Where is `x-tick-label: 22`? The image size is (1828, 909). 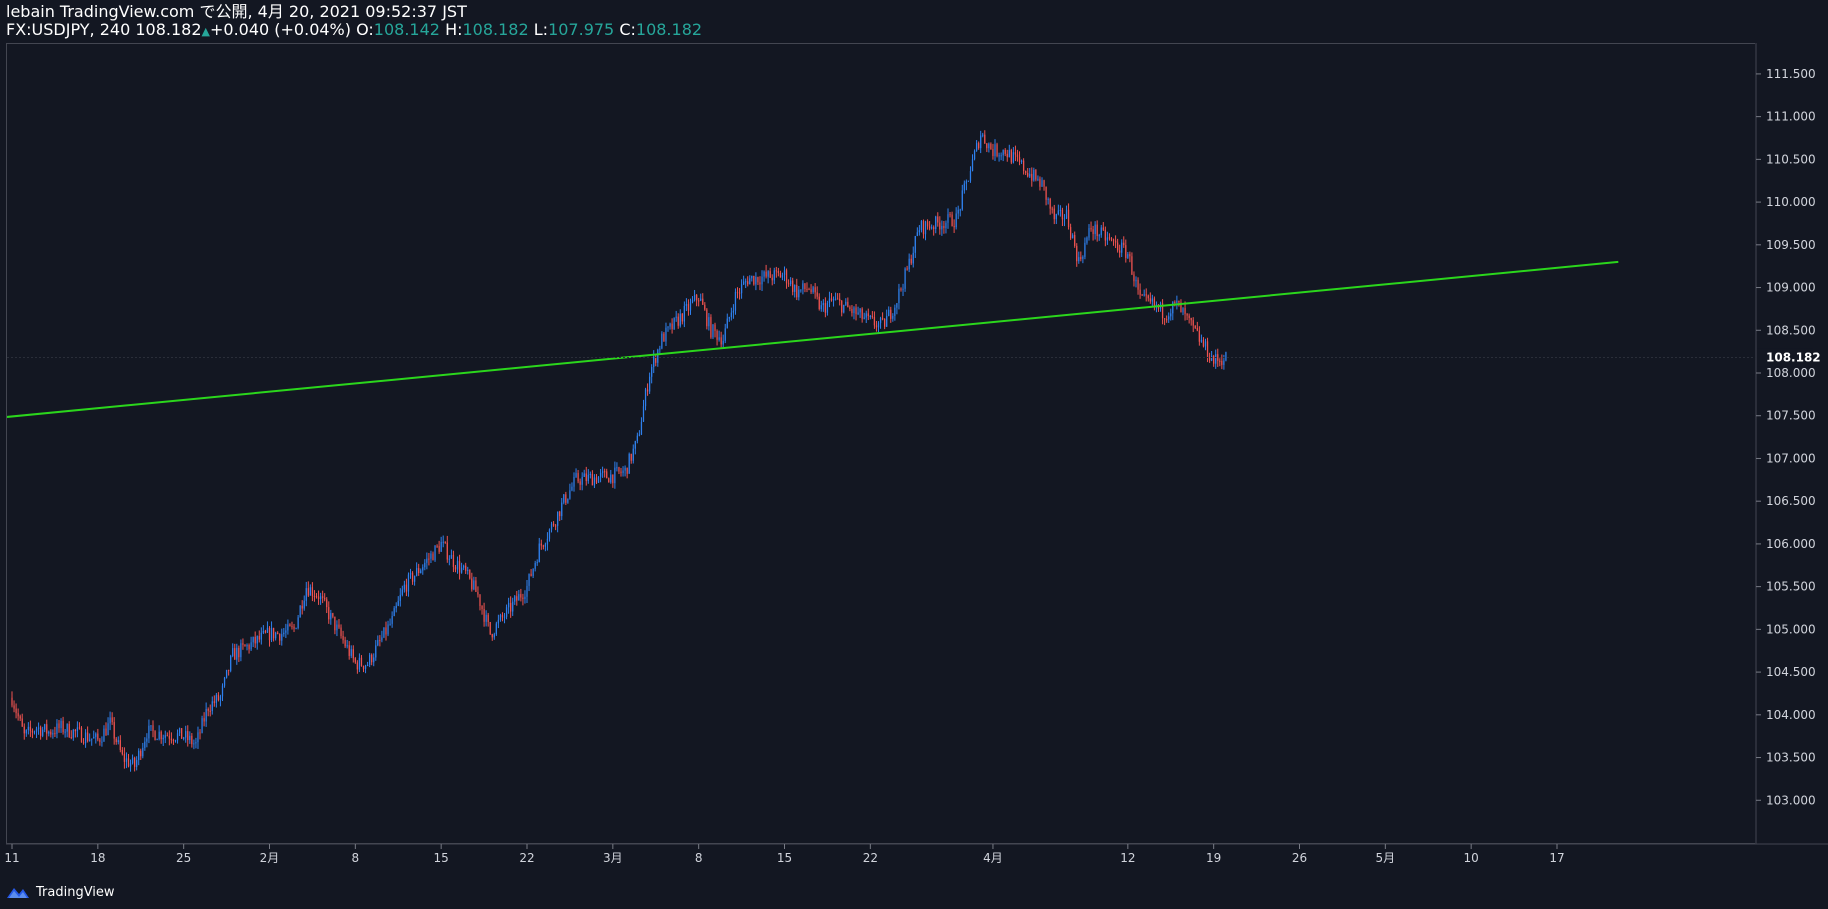
x-tick-label: 22 is located at coordinates (870, 858).